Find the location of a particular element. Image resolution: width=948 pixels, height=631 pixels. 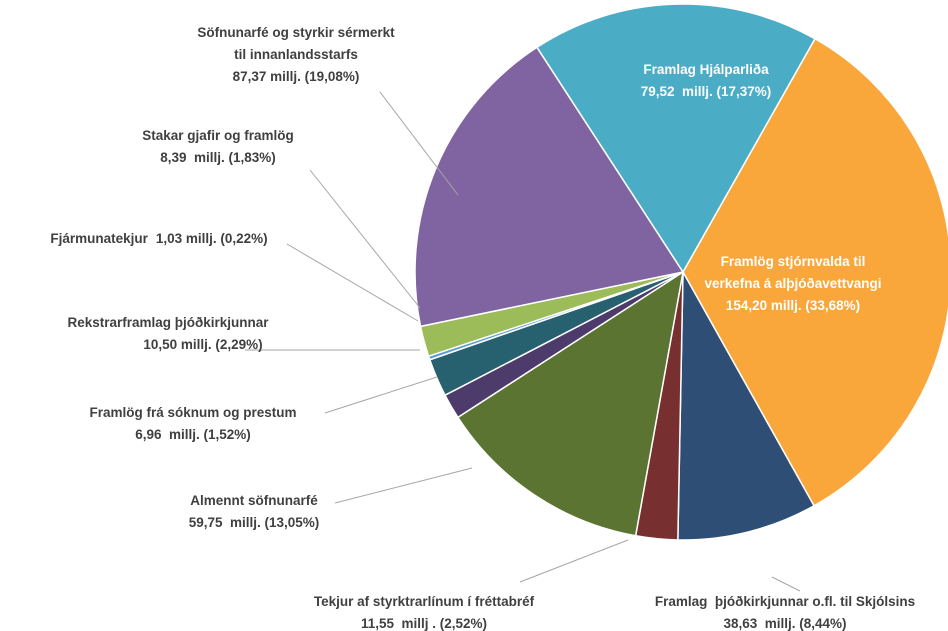

label-name: Framlag Hjálparliða is located at coordinates (706, 69).